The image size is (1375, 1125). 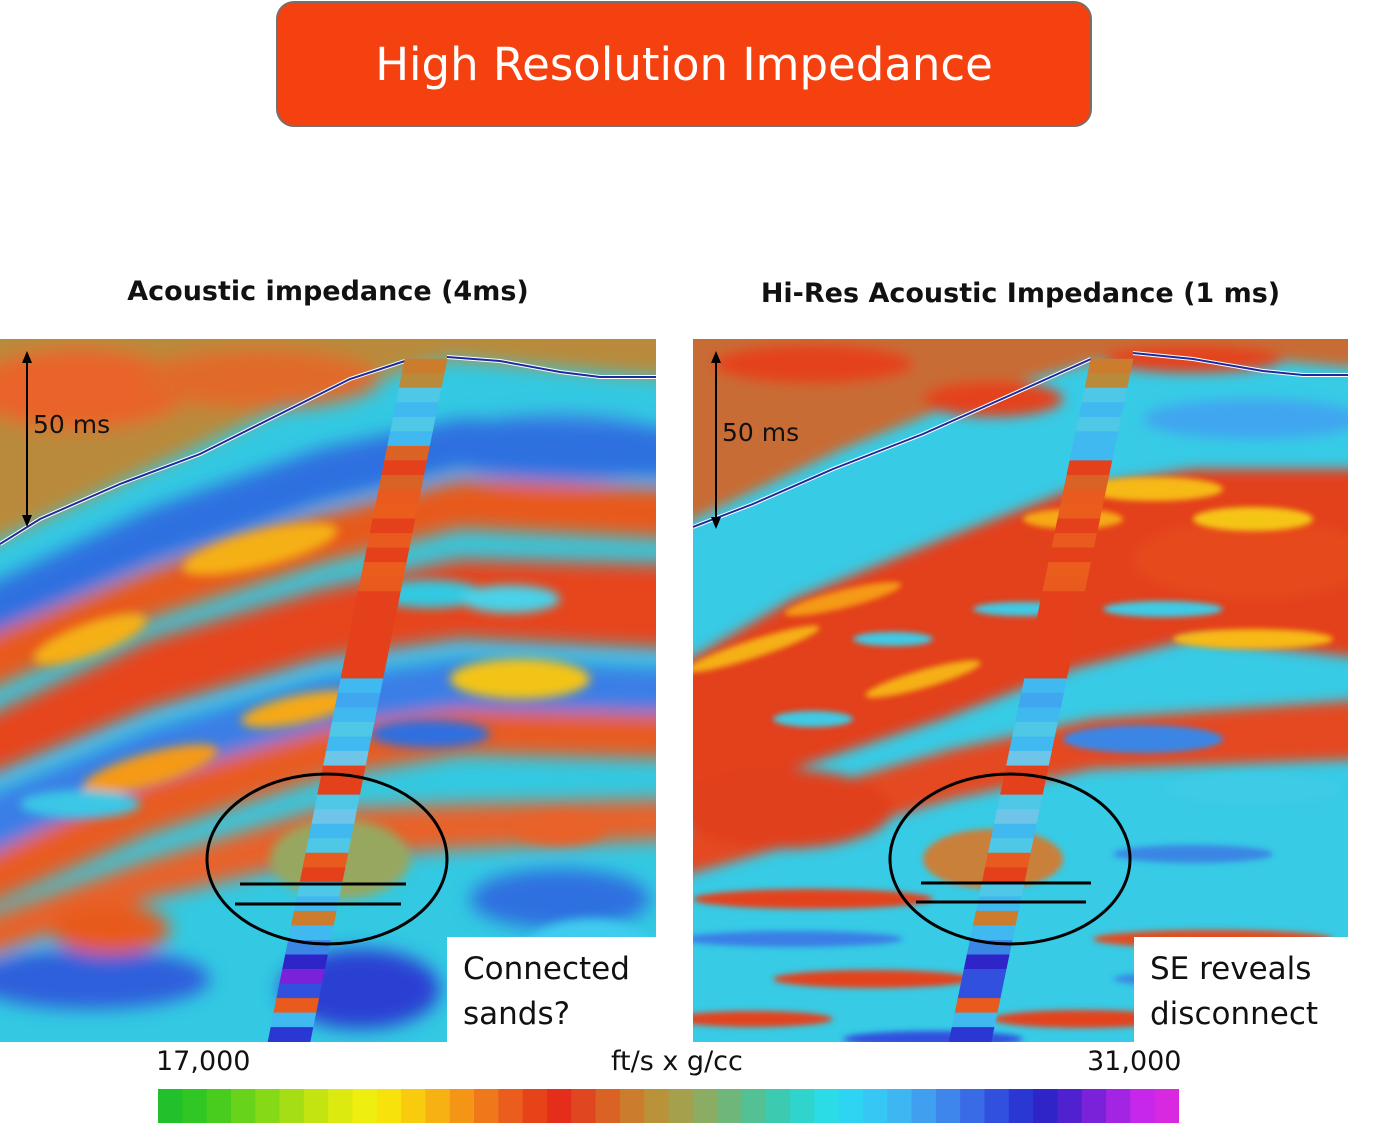 I want to click on colorbar-min-label: 17,000, so click(x=203, y=1061).